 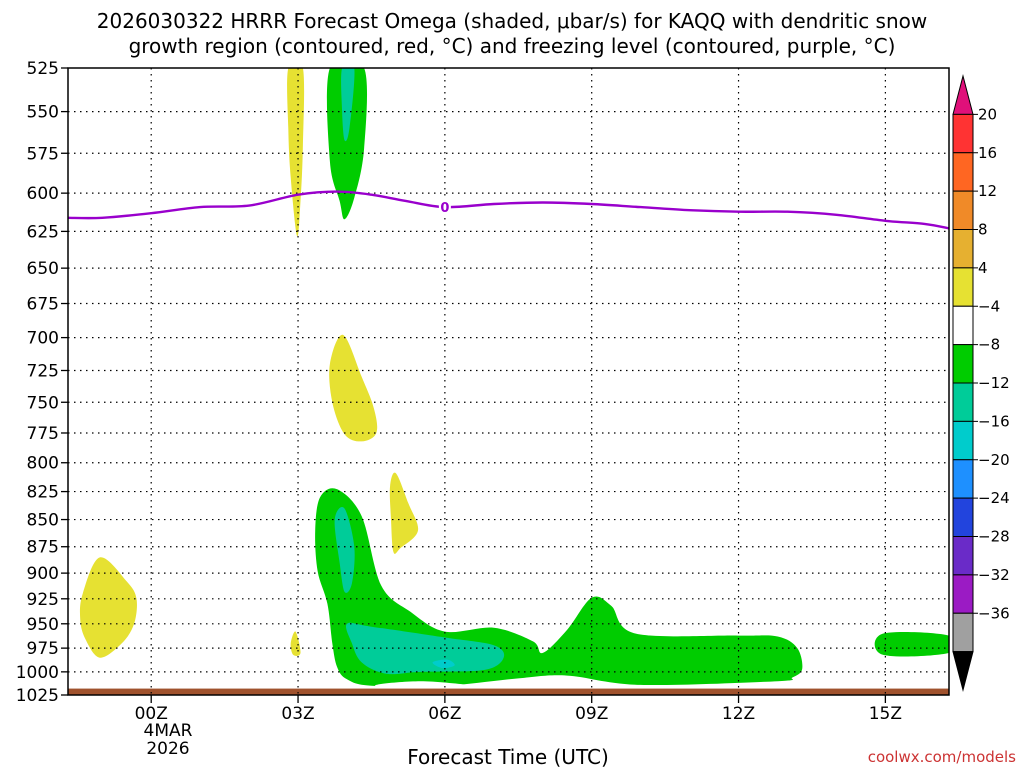 What do you see at coordinates (987, 114) in the screenshot?
I see `colorbar-label-0: 20` at bounding box center [987, 114].